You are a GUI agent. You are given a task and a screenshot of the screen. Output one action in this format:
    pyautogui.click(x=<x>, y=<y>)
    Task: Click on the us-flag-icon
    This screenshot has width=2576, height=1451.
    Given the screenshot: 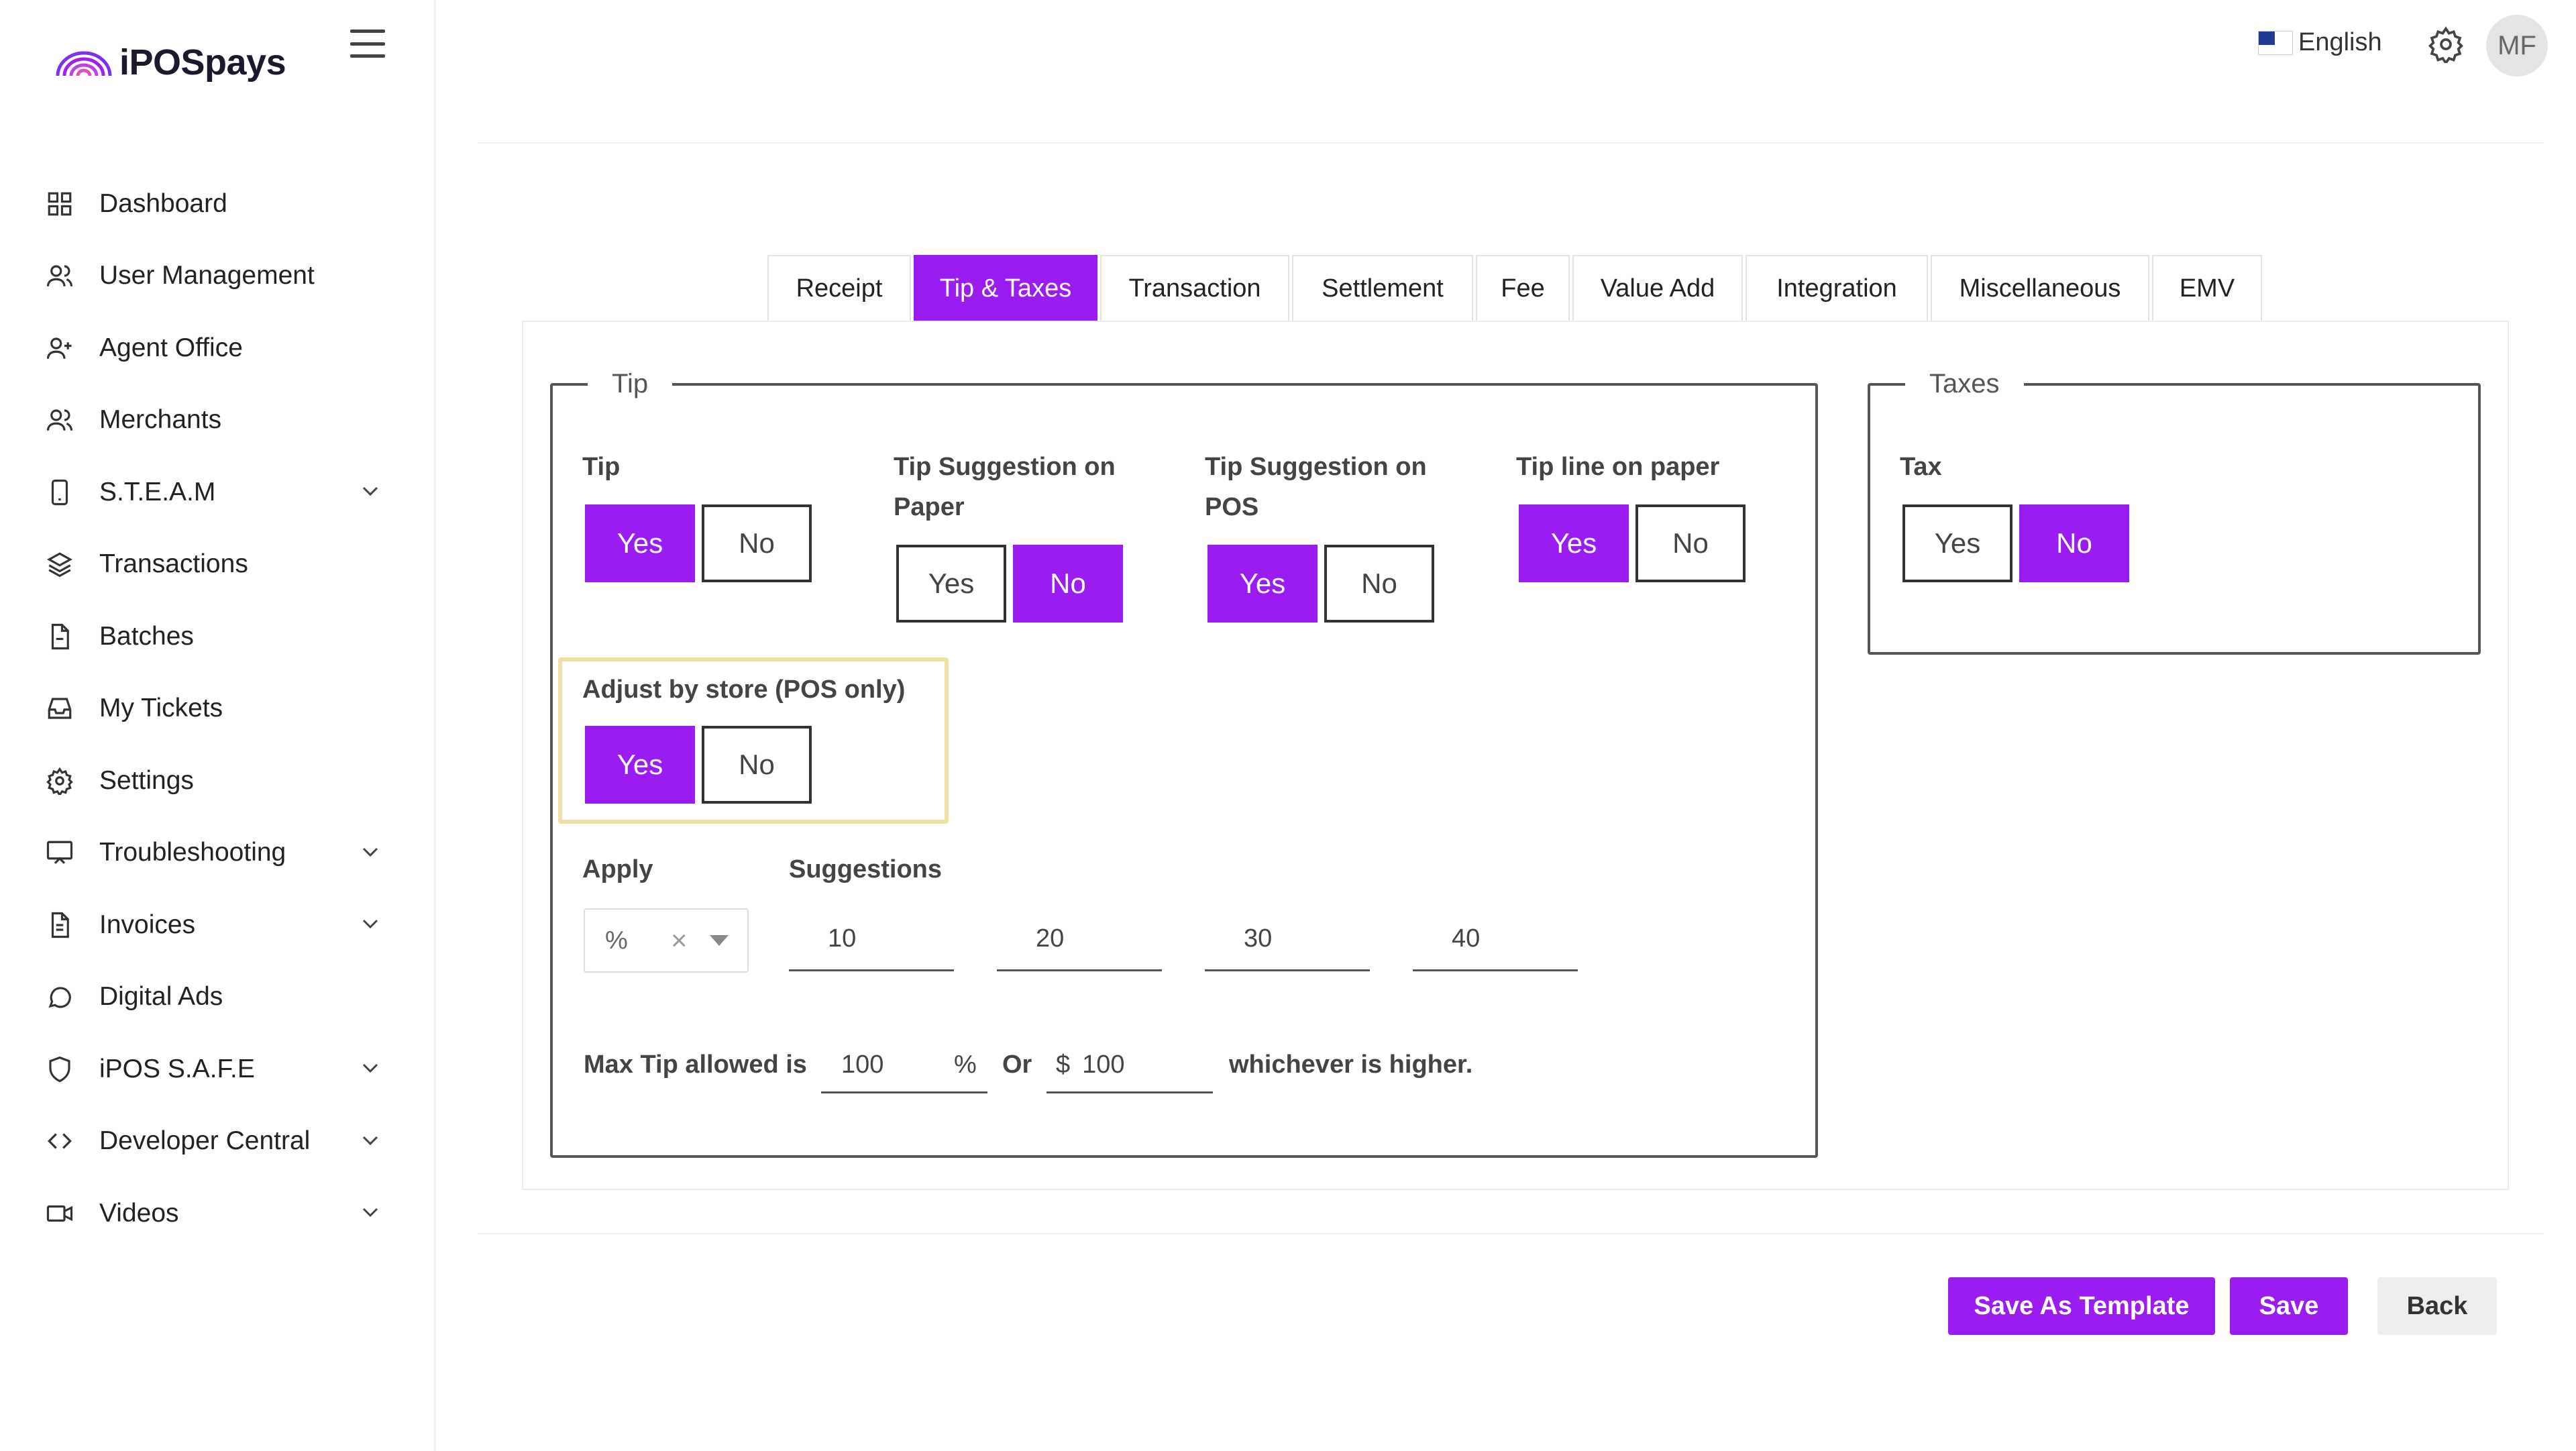 What is the action you would take?
    pyautogui.click(x=2275, y=42)
    